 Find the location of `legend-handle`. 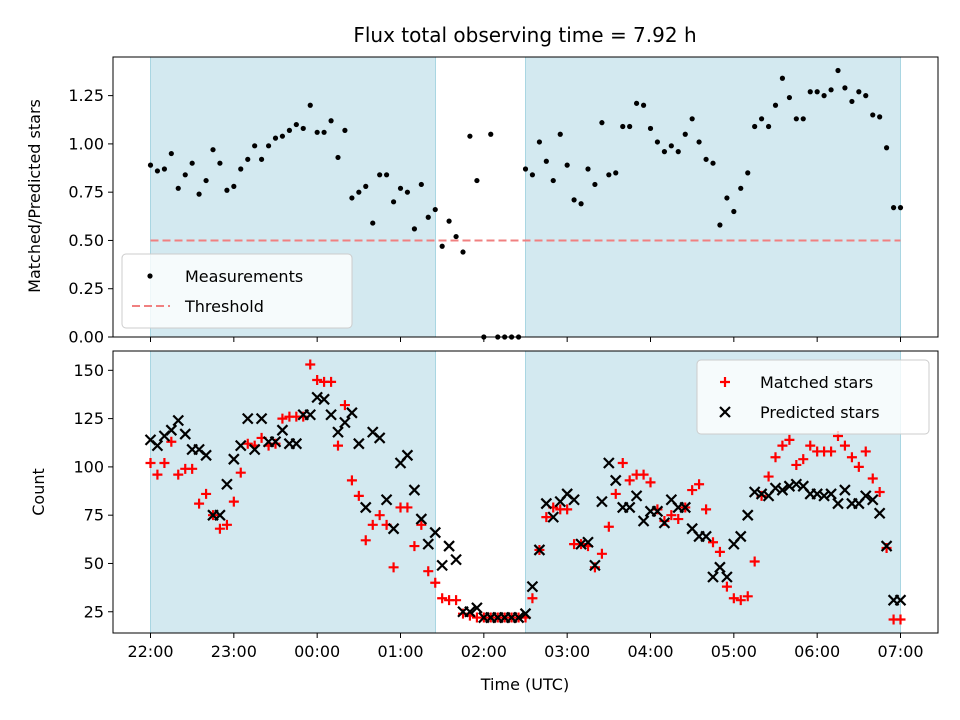

legend-handle is located at coordinates (150, 276).